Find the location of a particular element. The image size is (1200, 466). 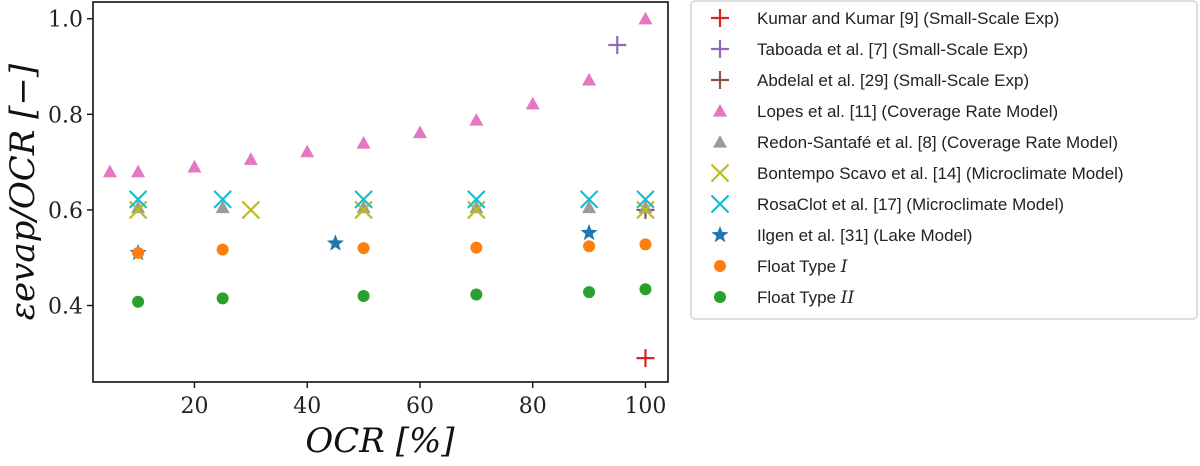

x-tick-label: 60 is located at coordinates (420, 406).